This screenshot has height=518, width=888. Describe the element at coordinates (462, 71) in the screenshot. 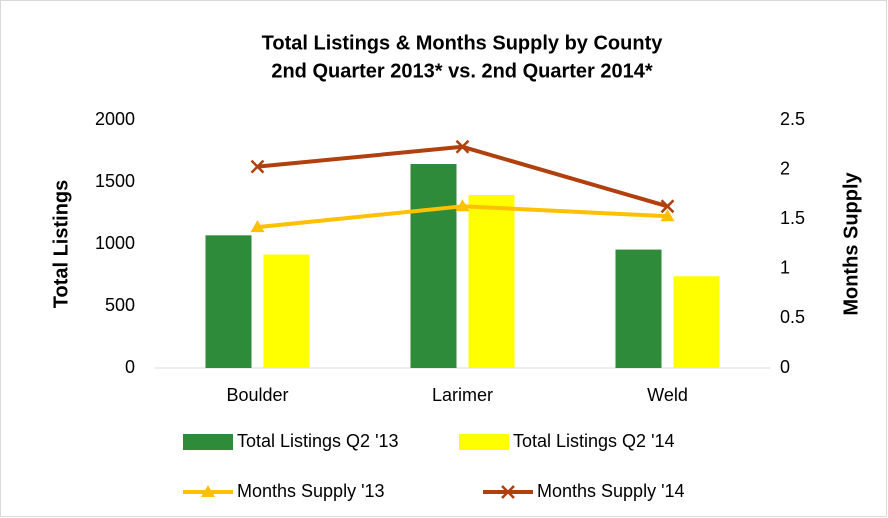

I see `chart-subtitle: 2nd Quarter 2013* vs. 2nd Quarter 2014*` at that location.